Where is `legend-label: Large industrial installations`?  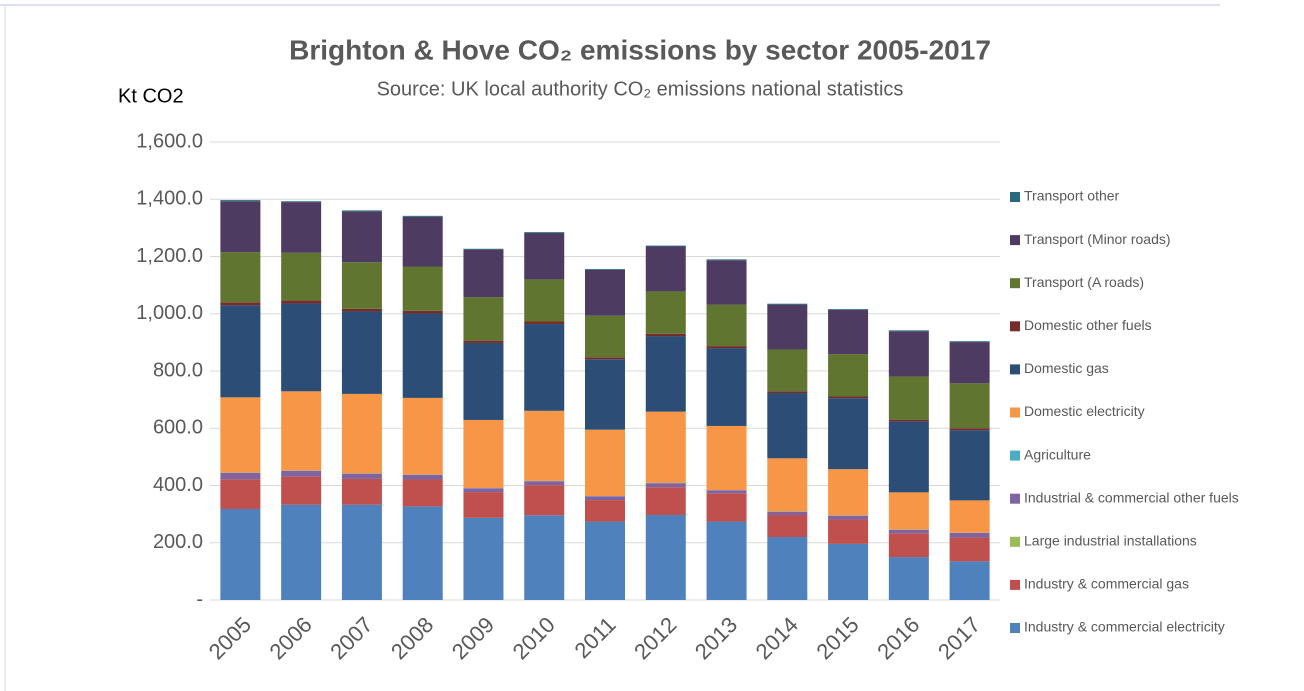
legend-label: Large industrial installations is located at coordinates (1110, 541).